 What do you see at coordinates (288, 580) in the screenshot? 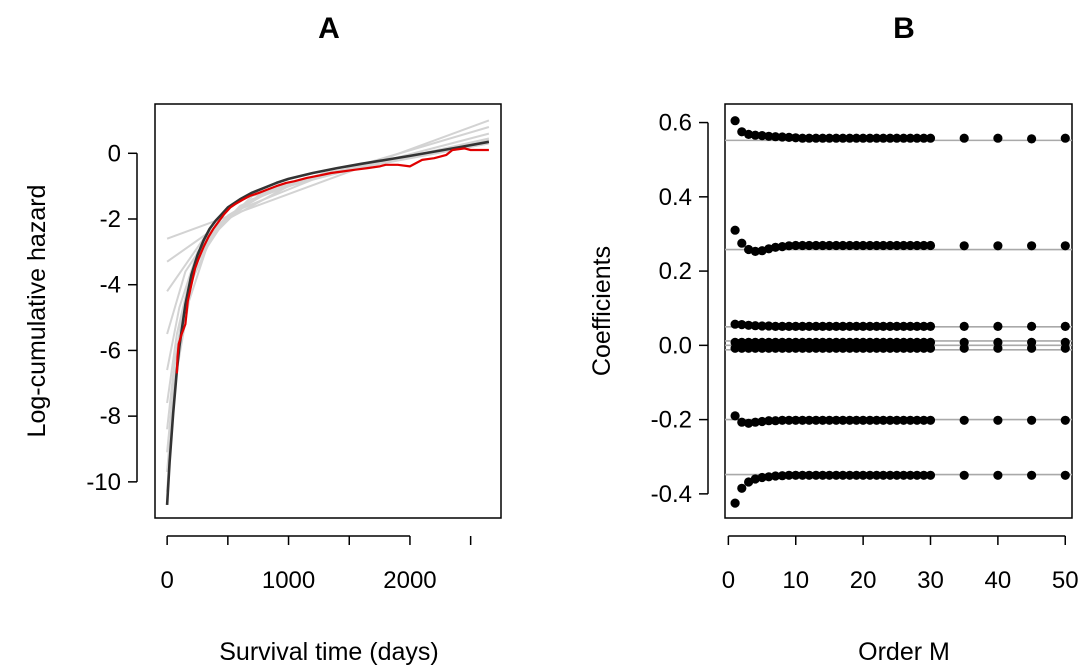
I see `x-tick-label: 1000` at bounding box center [288, 580].